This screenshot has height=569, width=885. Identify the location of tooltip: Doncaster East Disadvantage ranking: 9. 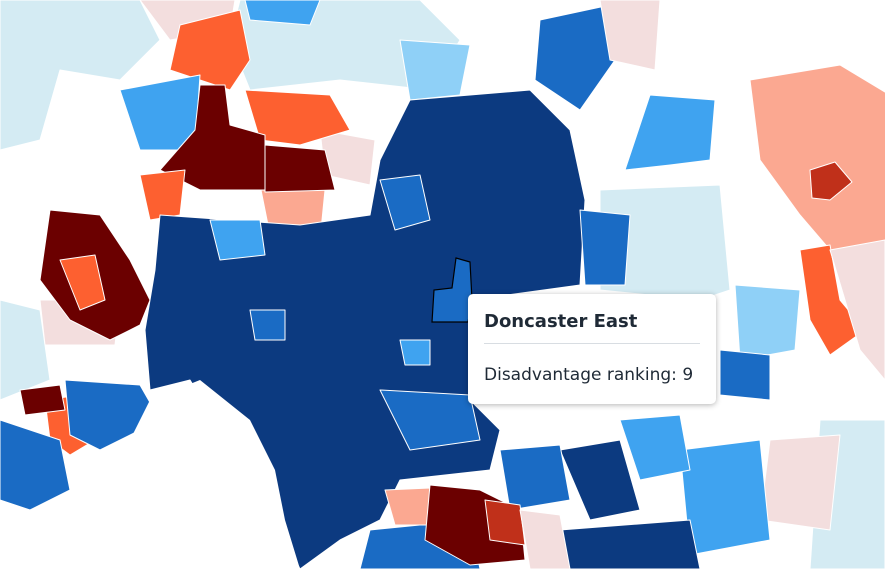
(592, 349).